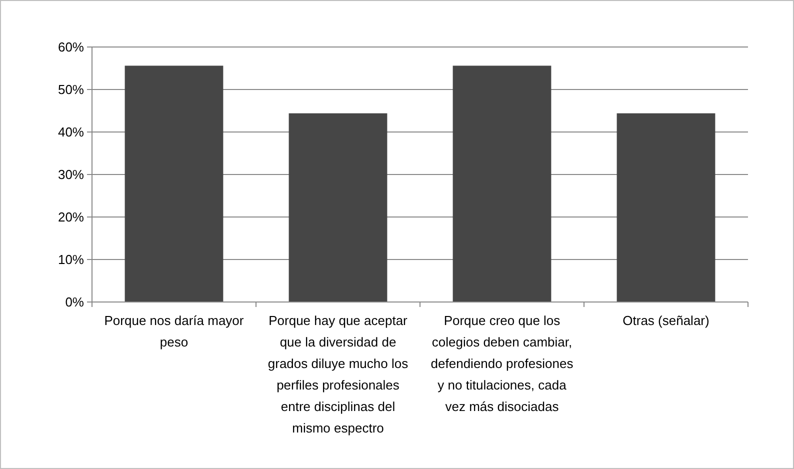 Image resolution: width=794 pixels, height=469 pixels. I want to click on y-tick-label: 60%, so click(71, 47).